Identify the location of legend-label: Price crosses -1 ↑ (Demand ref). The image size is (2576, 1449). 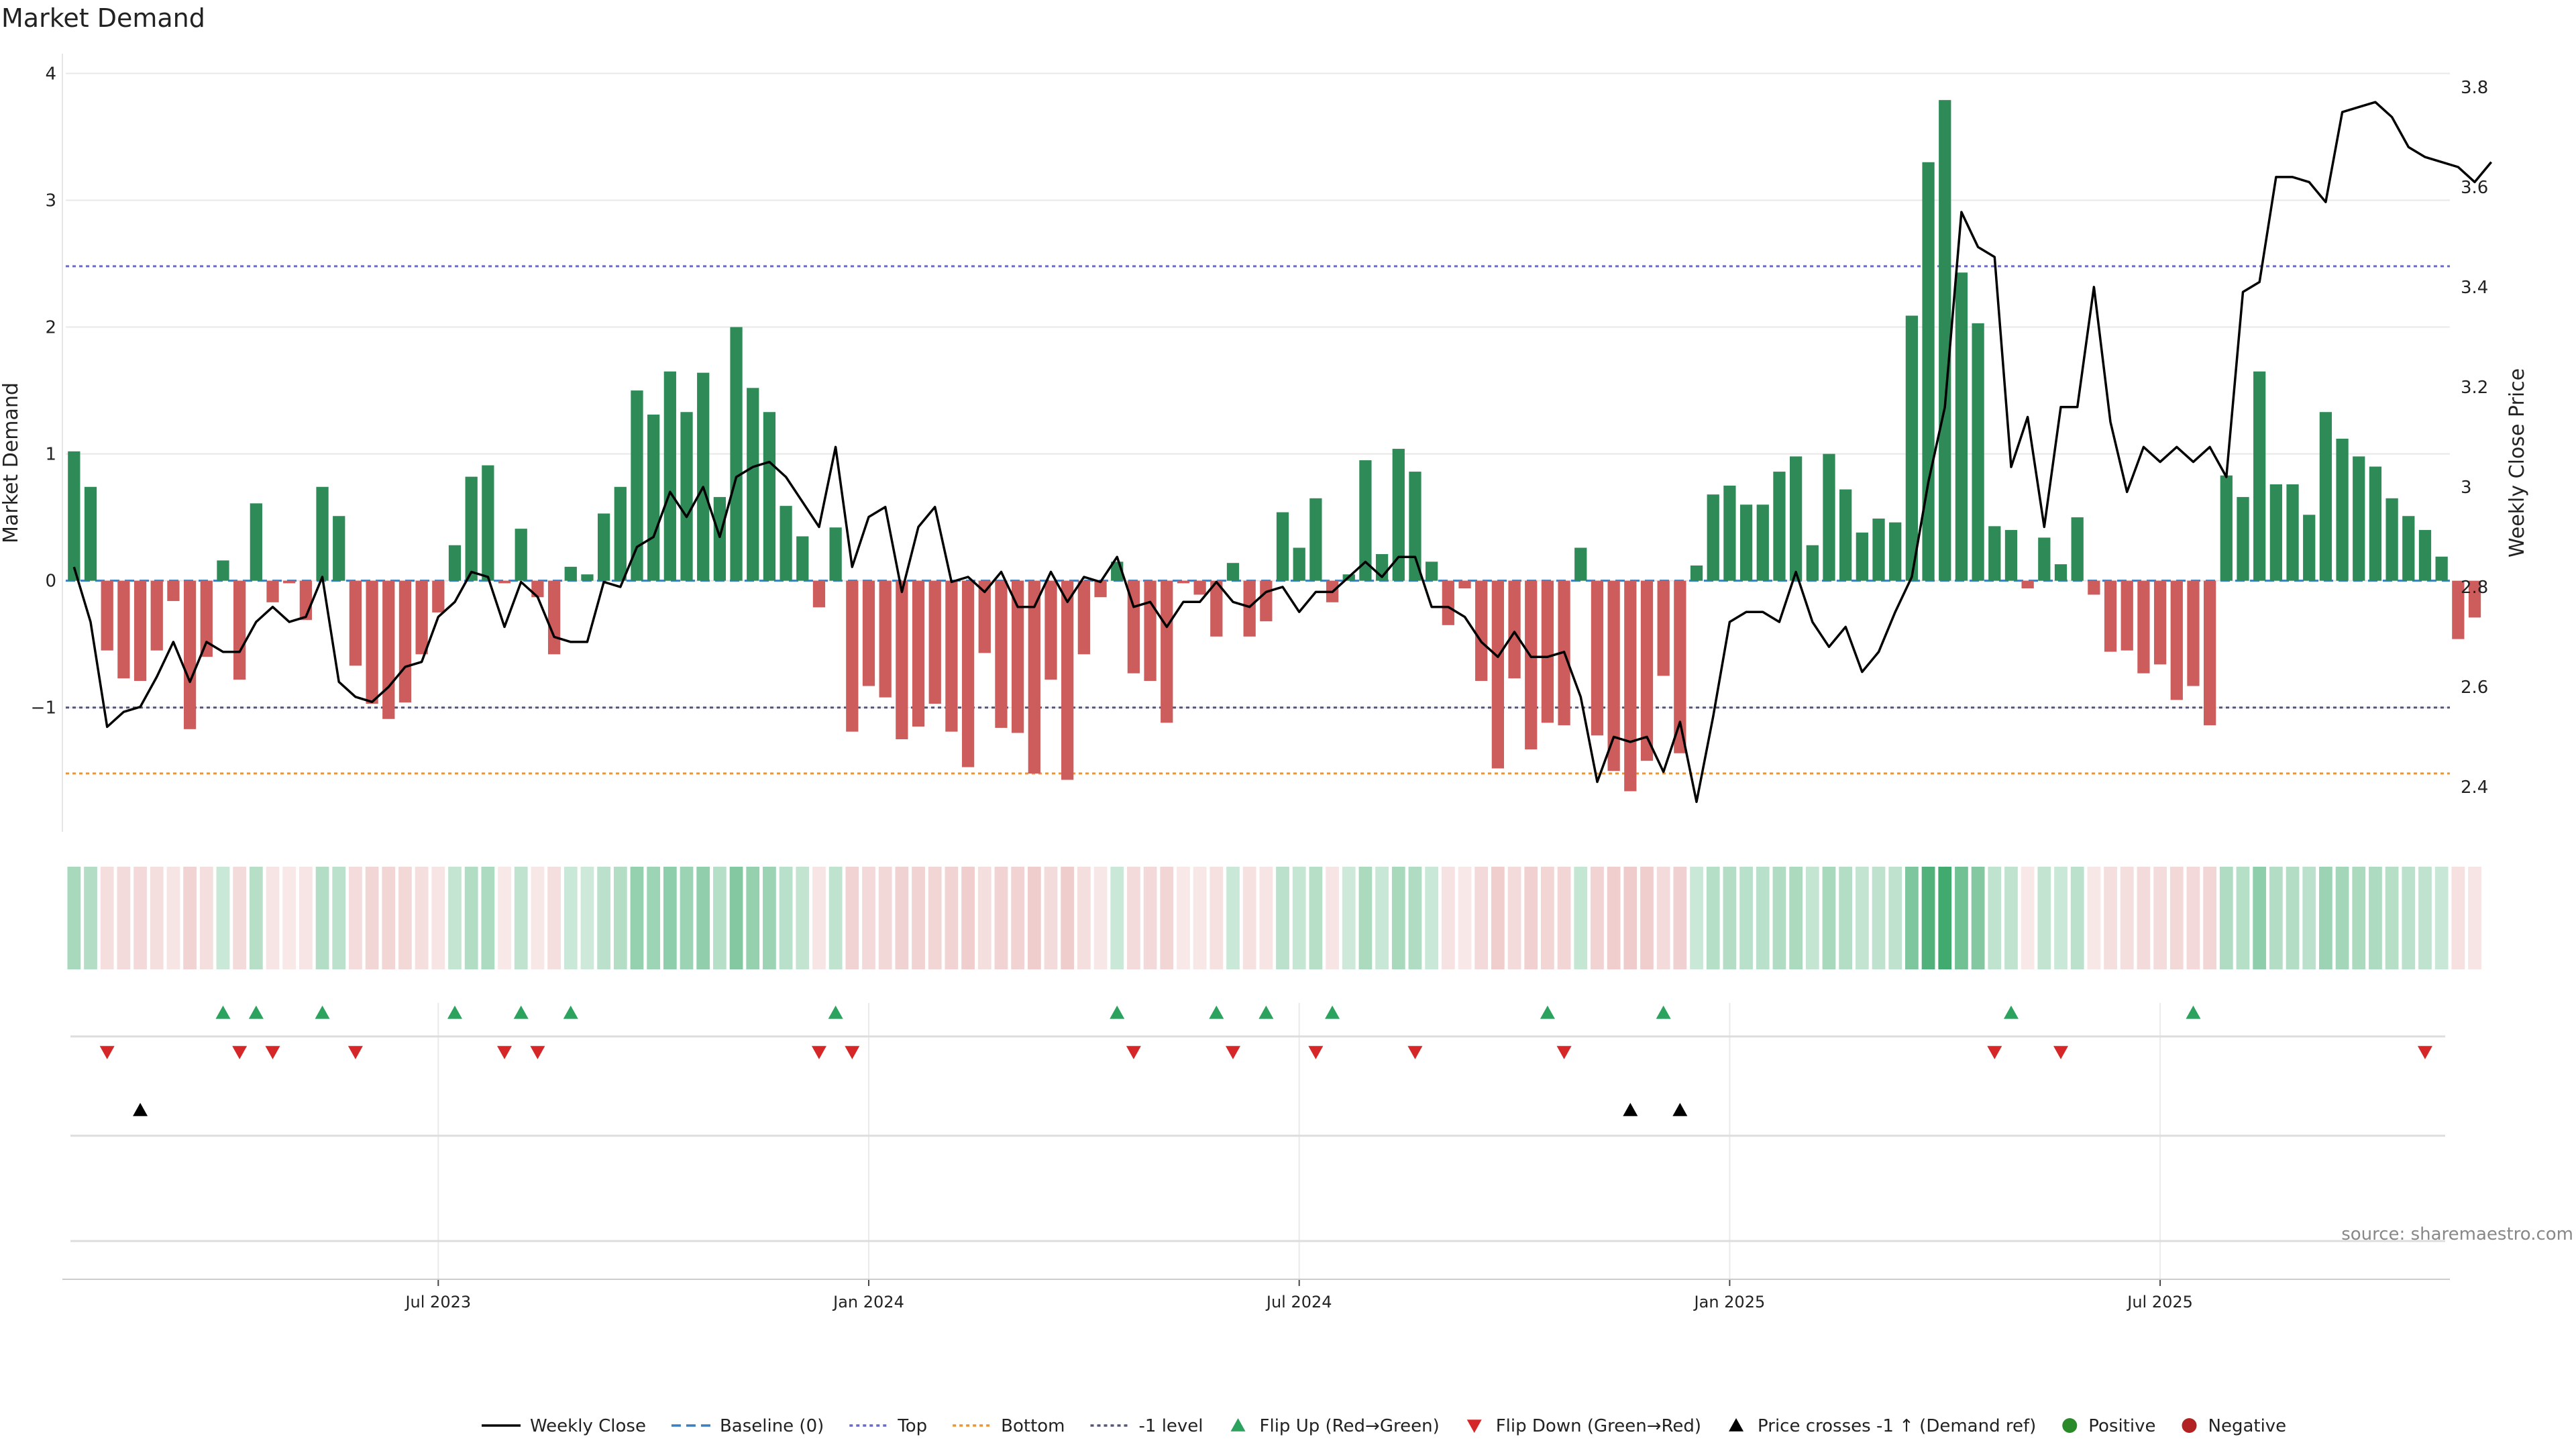
(1897, 1426).